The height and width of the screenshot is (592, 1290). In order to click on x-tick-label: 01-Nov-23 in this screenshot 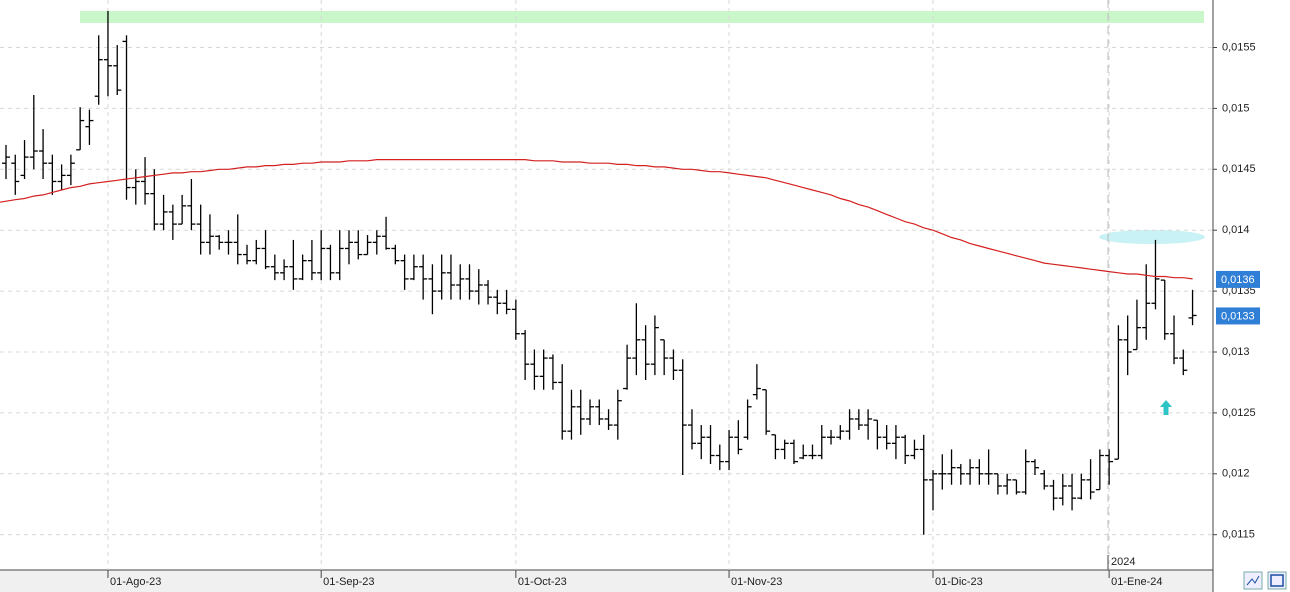, I will do `click(756, 582)`.